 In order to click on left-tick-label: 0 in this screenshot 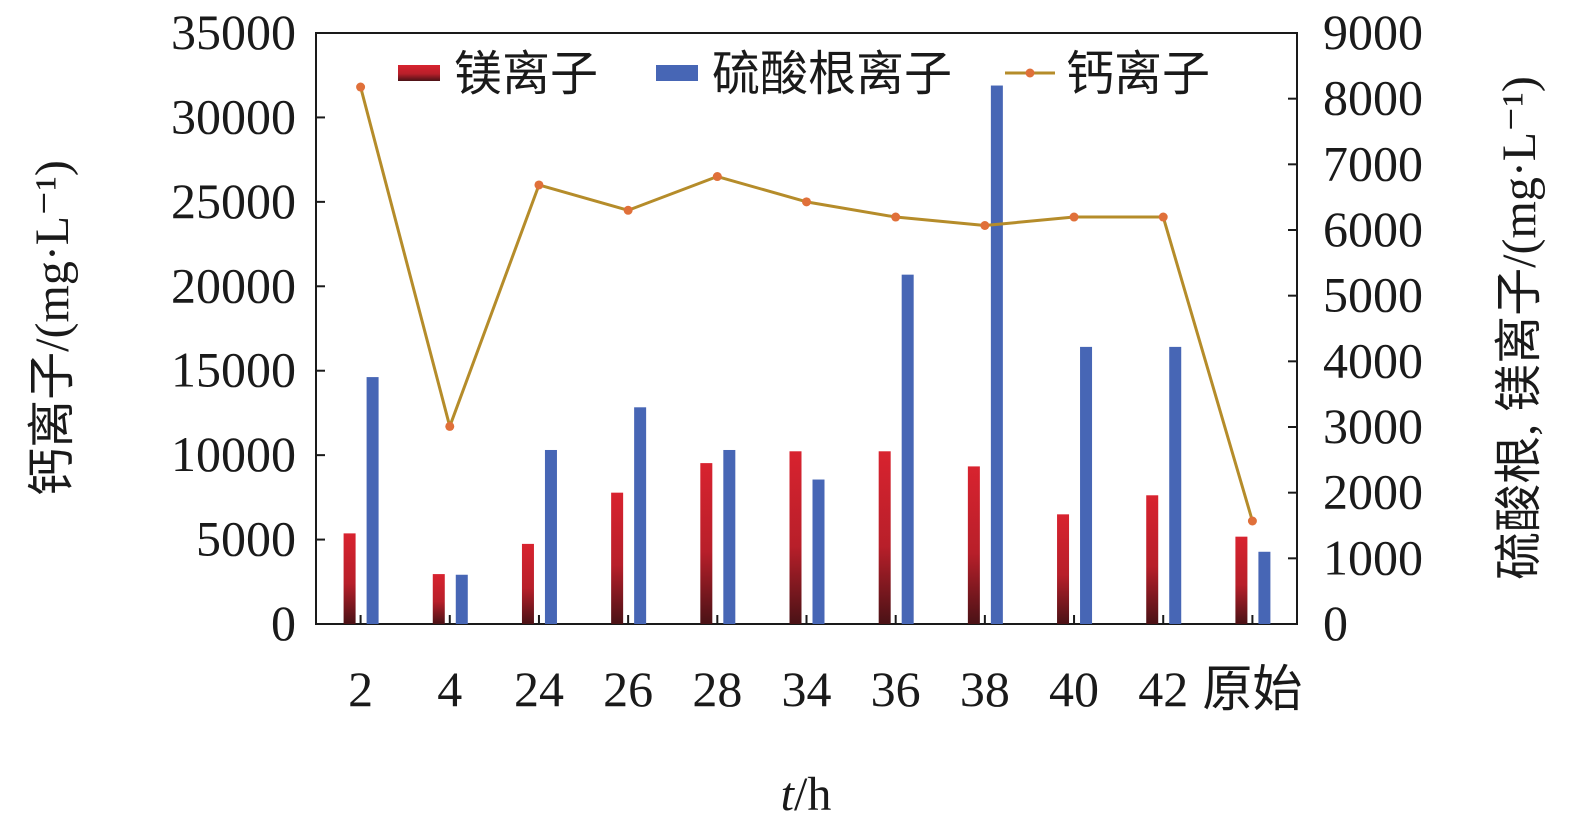, I will do `click(283, 623)`.